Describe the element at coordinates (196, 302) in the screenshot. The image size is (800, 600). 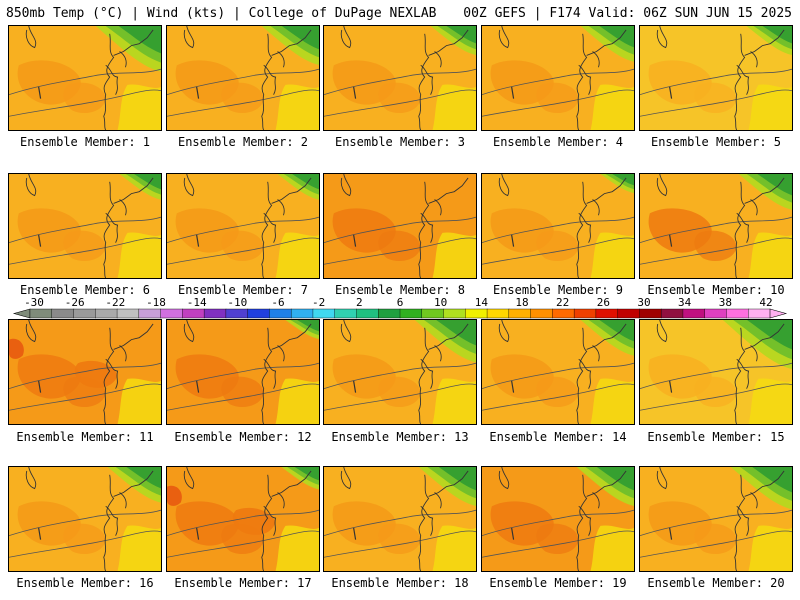
I see `colorbar-tick-label: -14` at that location.